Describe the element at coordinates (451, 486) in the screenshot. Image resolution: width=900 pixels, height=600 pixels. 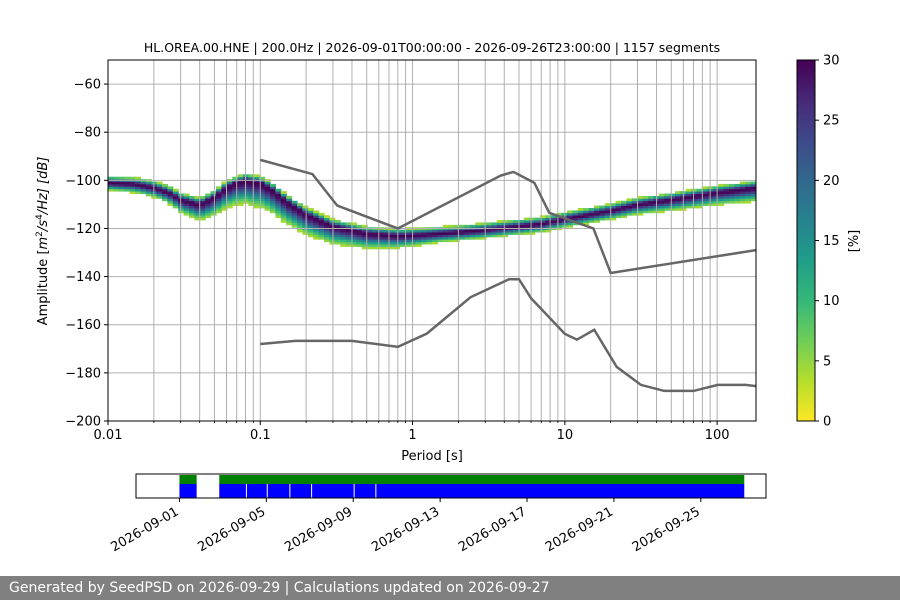
I see `availability-frame` at that location.